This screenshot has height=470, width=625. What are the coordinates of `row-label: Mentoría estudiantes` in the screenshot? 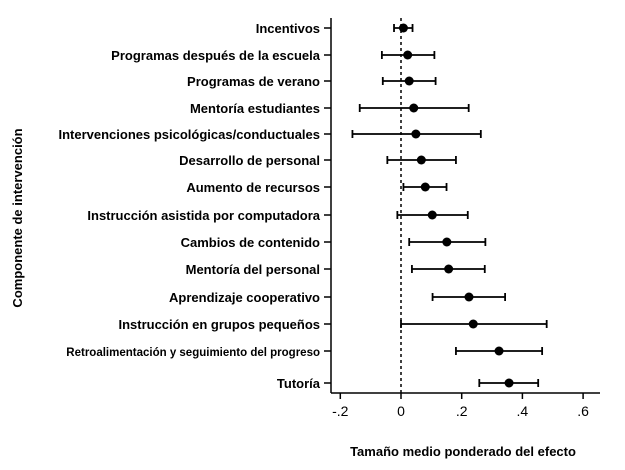 It's located at (255, 108).